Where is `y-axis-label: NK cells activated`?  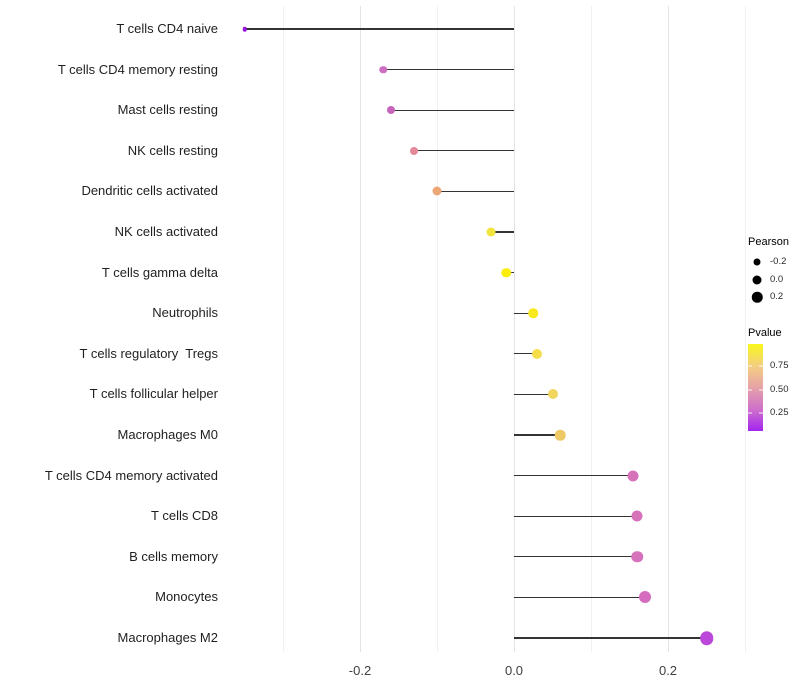
y-axis-label: NK cells activated is located at coordinates (166, 231).